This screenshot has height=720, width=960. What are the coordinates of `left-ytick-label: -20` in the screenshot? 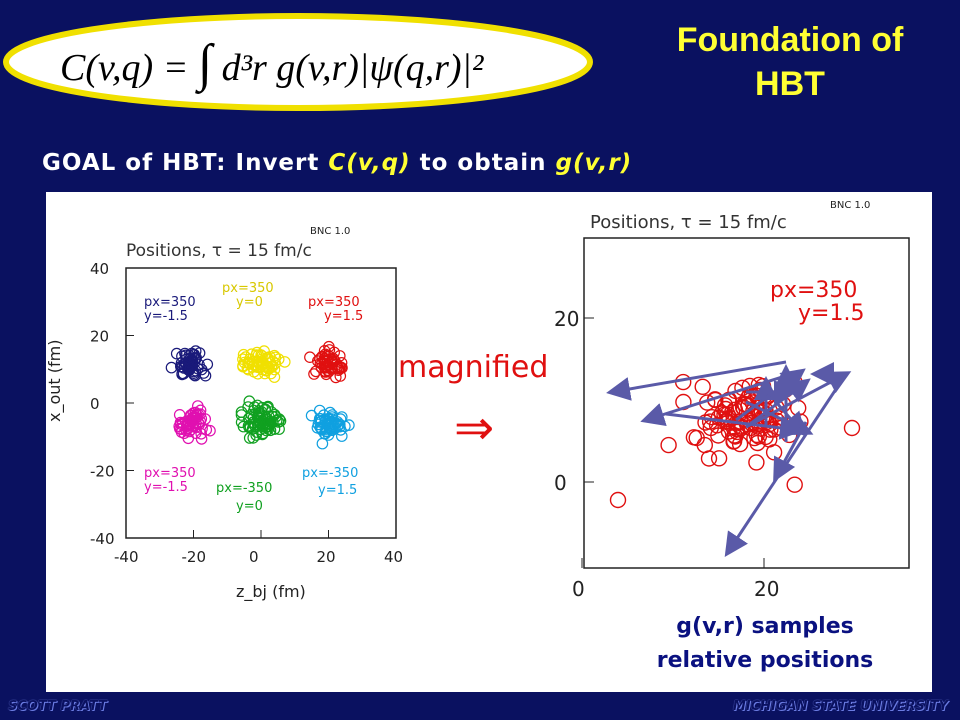 It's located at (102, 472).